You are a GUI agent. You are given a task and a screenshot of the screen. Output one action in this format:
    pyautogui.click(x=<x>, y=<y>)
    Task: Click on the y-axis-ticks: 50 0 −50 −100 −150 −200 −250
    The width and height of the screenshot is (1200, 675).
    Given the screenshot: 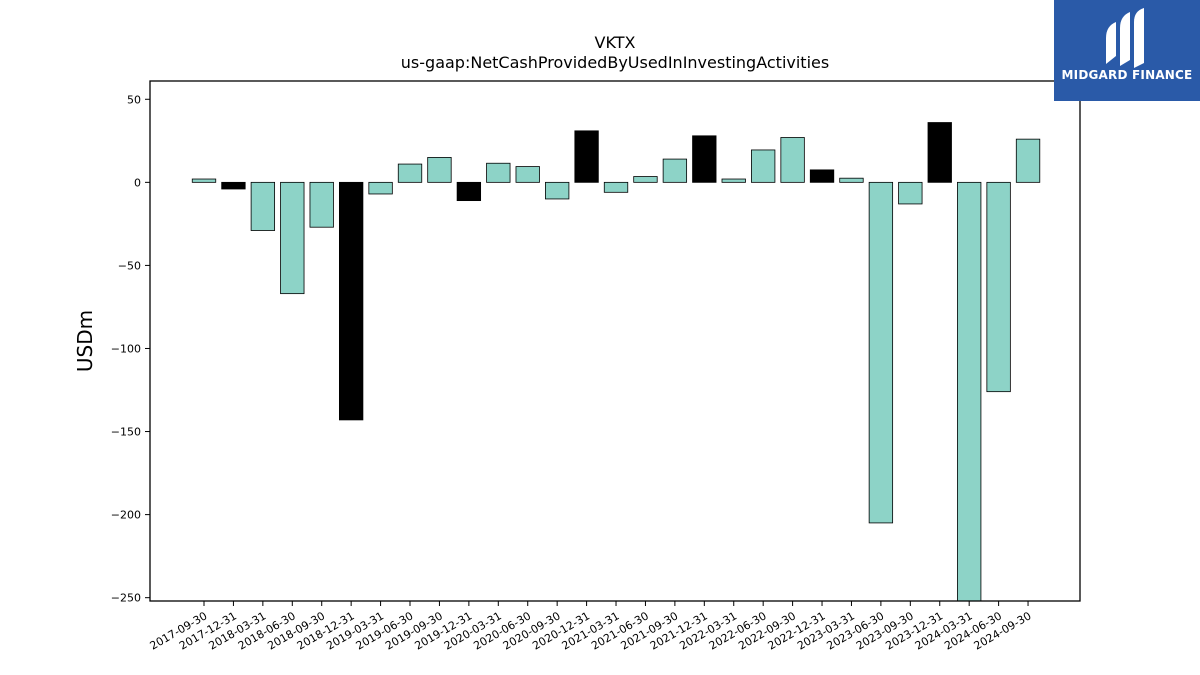 What is the action you would take?
    pyautogui.click(x=130, y=349)
    